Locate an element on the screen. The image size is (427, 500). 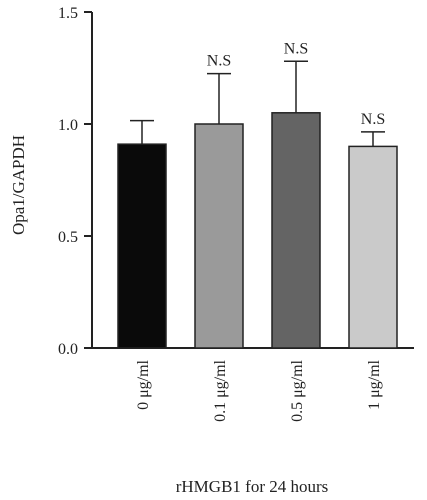
y-ticks: 0.0 0.5 1.0 1.5 is located at coordinates (75, 181).